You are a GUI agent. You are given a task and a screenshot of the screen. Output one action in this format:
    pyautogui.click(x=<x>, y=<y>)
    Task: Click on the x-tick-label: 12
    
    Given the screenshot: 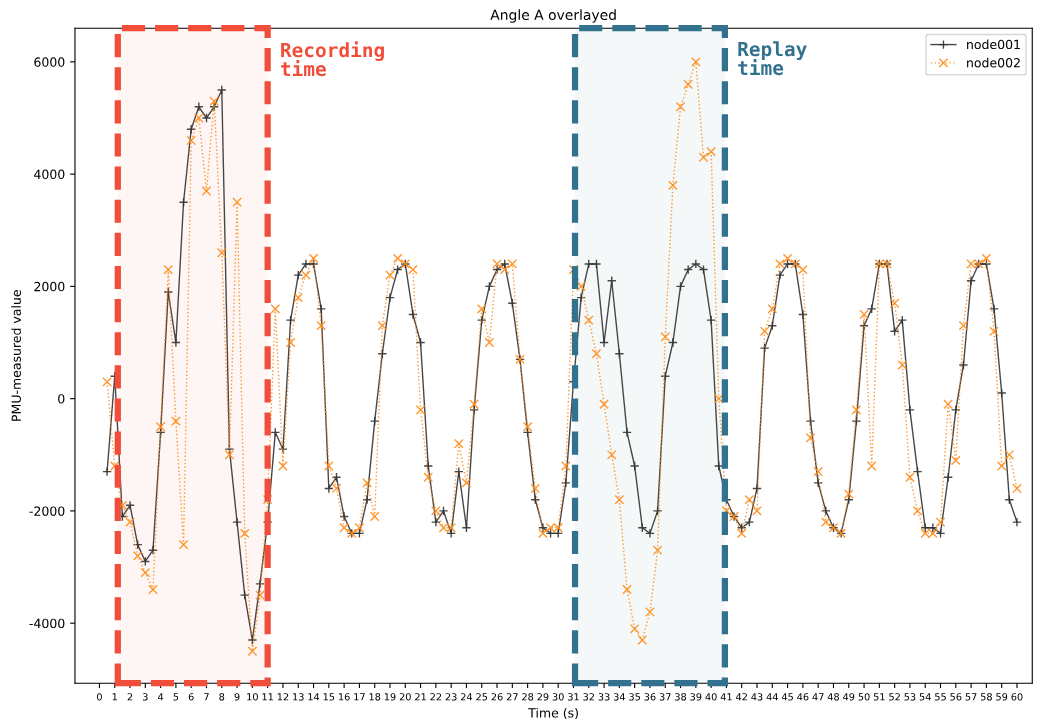 What is the action you would take?
    pyautogui.click(x=283, y=697)
    